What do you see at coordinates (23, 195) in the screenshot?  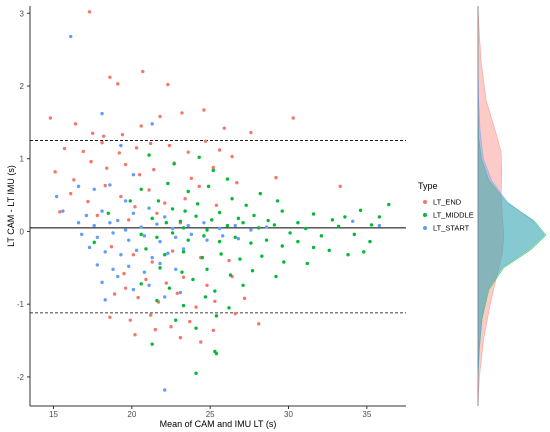 I see `y-ticks: -2 -1 0 1 2 3` at bounding box center [23, 195].